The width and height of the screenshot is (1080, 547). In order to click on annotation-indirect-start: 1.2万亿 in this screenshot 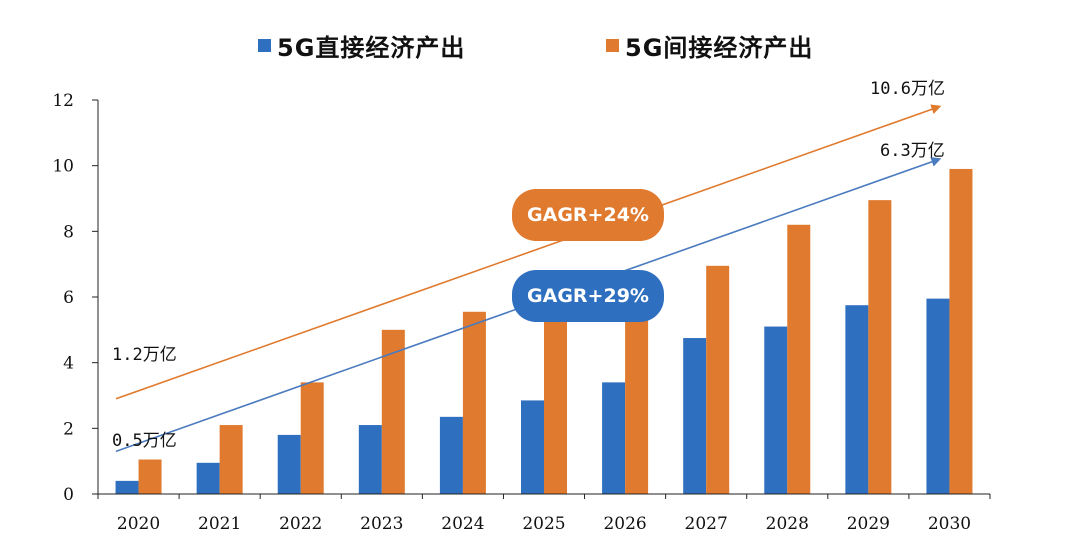, I will do `click(144, 355)`.